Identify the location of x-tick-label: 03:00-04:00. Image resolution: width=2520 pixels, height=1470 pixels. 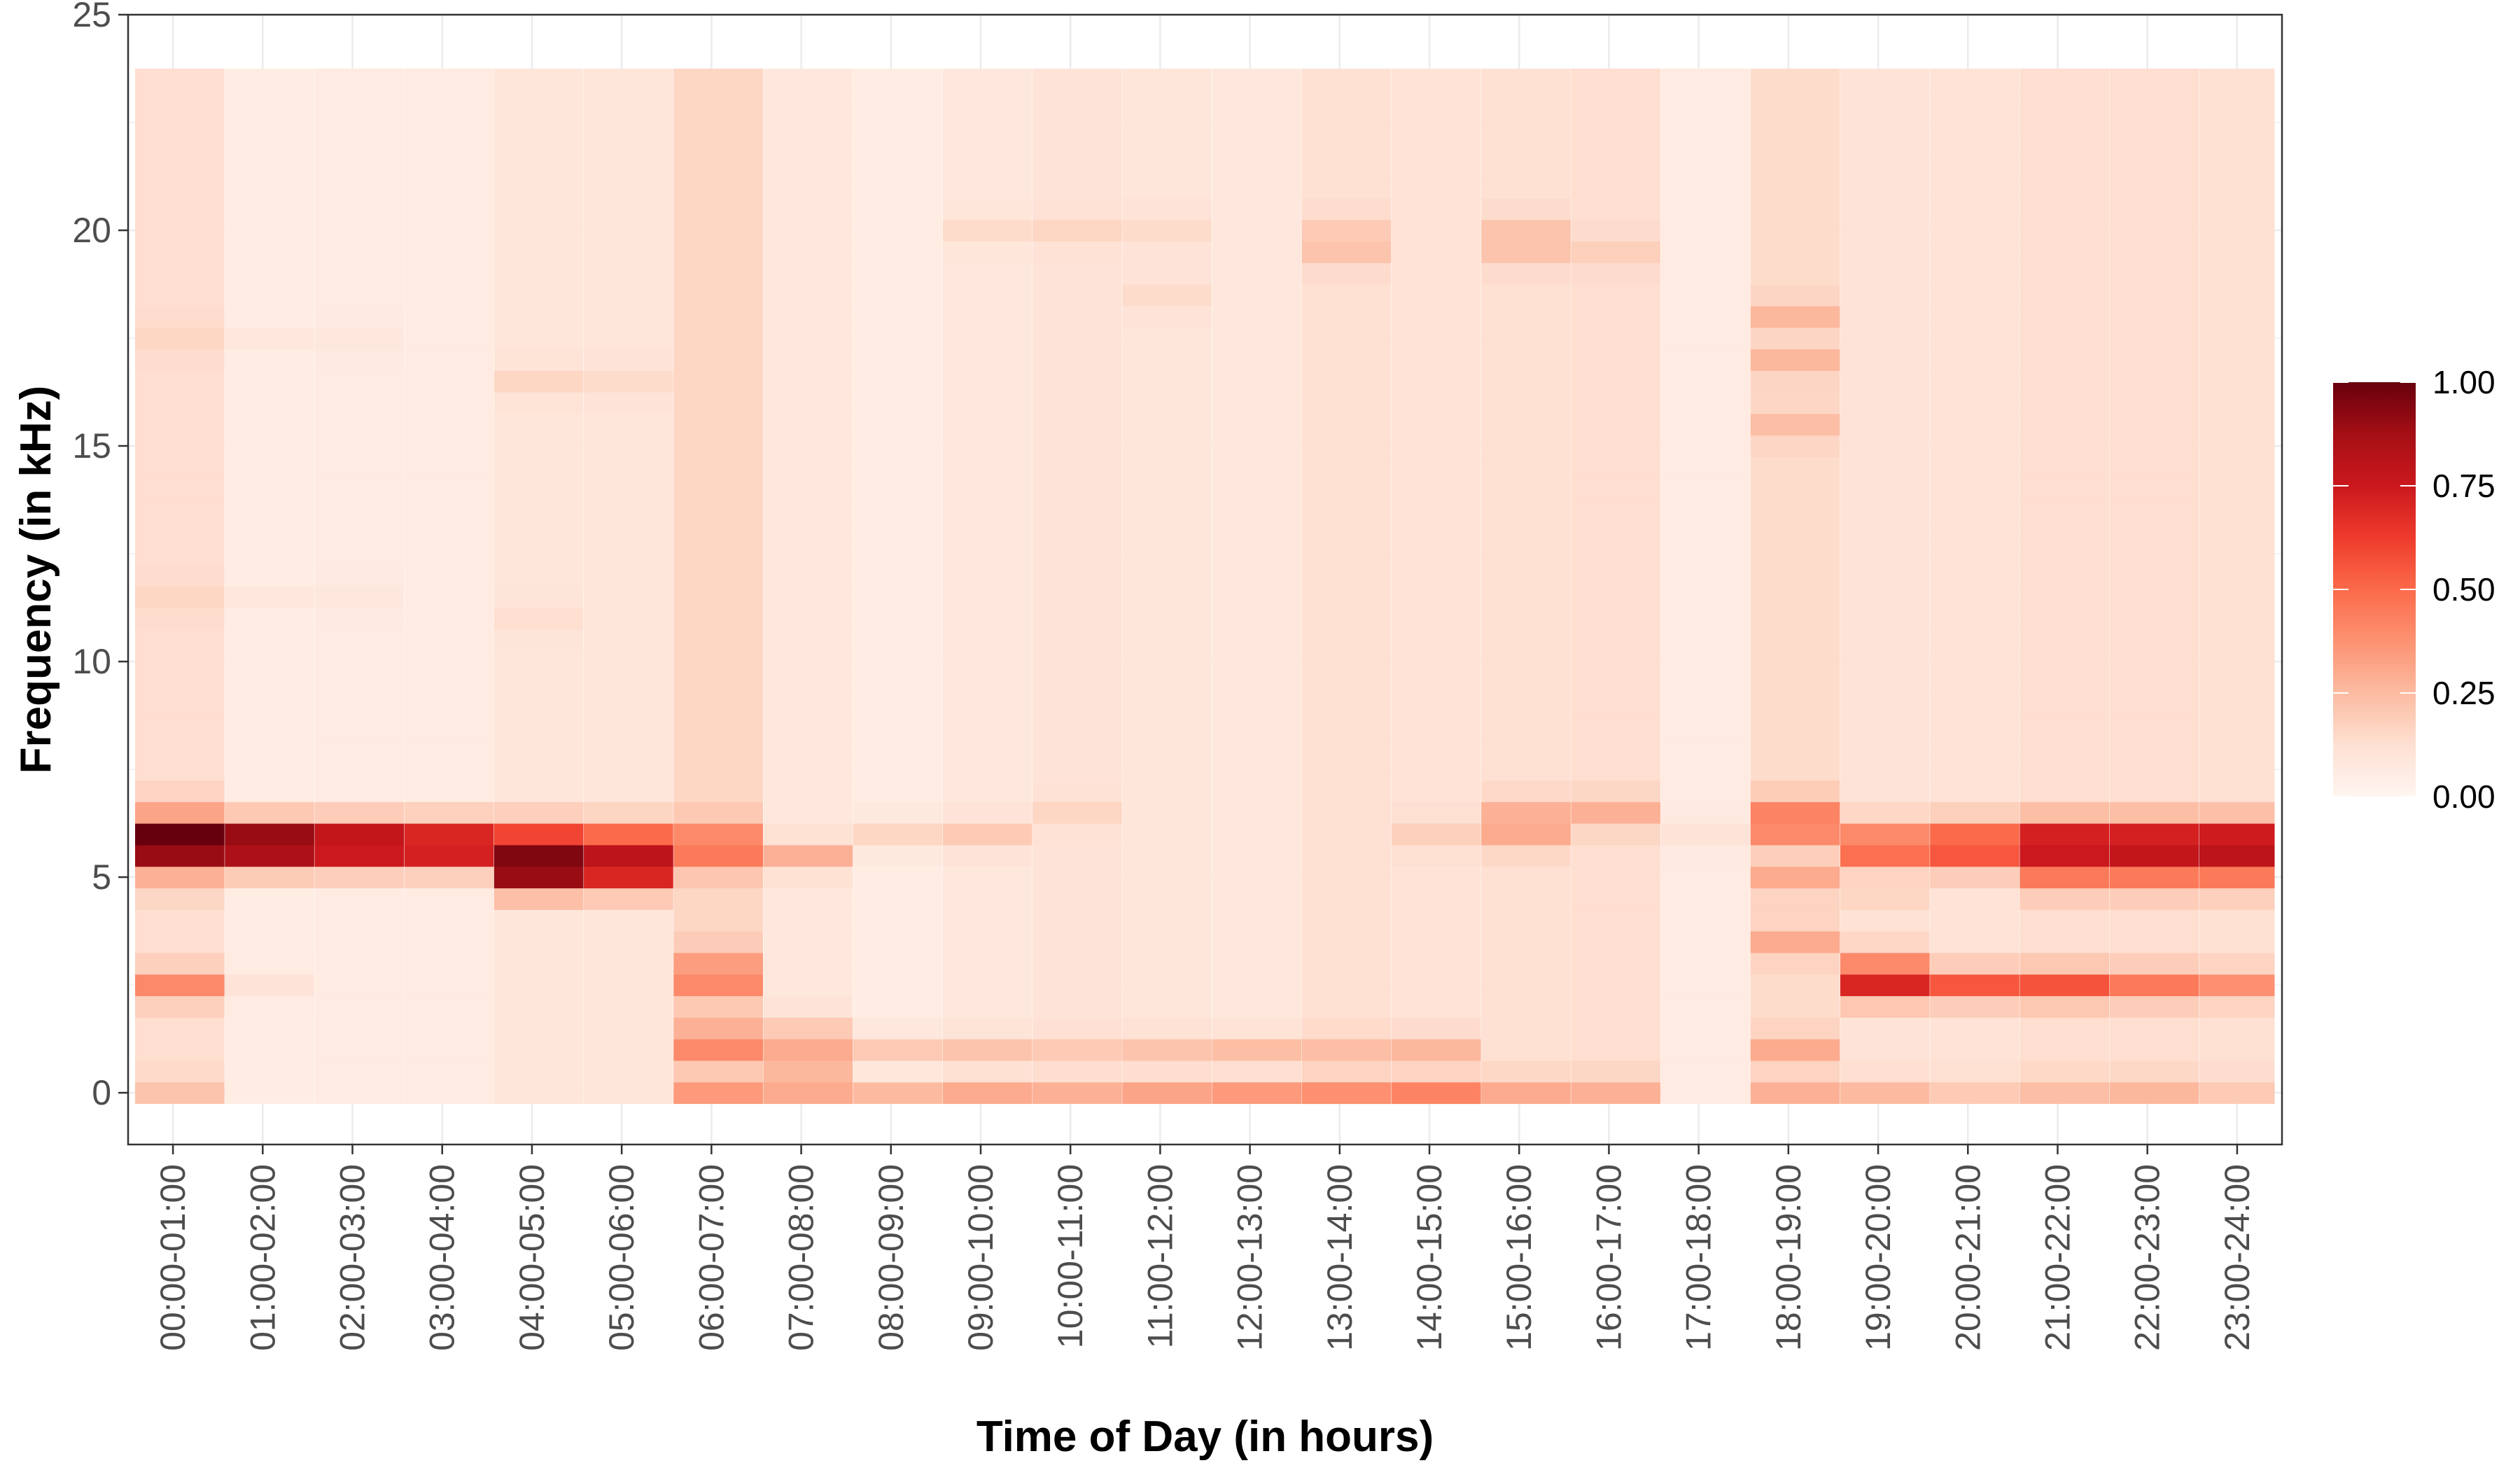
(442, 1257).